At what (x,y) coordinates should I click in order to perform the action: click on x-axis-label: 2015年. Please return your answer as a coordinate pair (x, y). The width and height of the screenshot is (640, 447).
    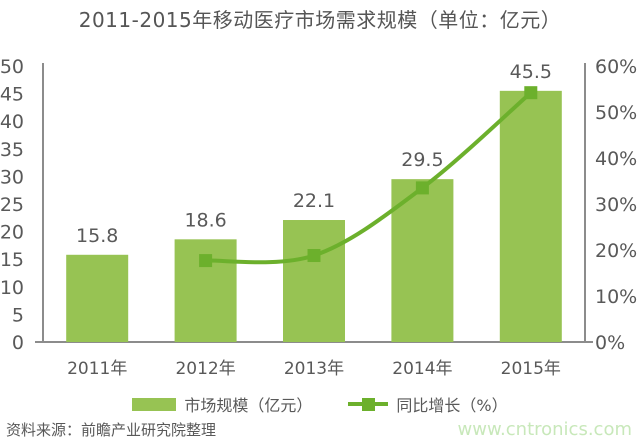
    Looking at the image, I should click on (531, 369).